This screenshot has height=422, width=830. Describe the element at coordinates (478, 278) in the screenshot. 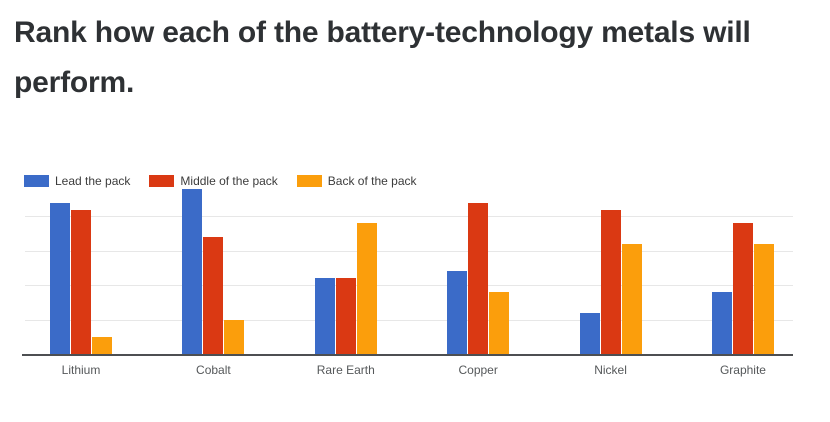

I see `bar-copper-middle-of-the-pack` at that location.